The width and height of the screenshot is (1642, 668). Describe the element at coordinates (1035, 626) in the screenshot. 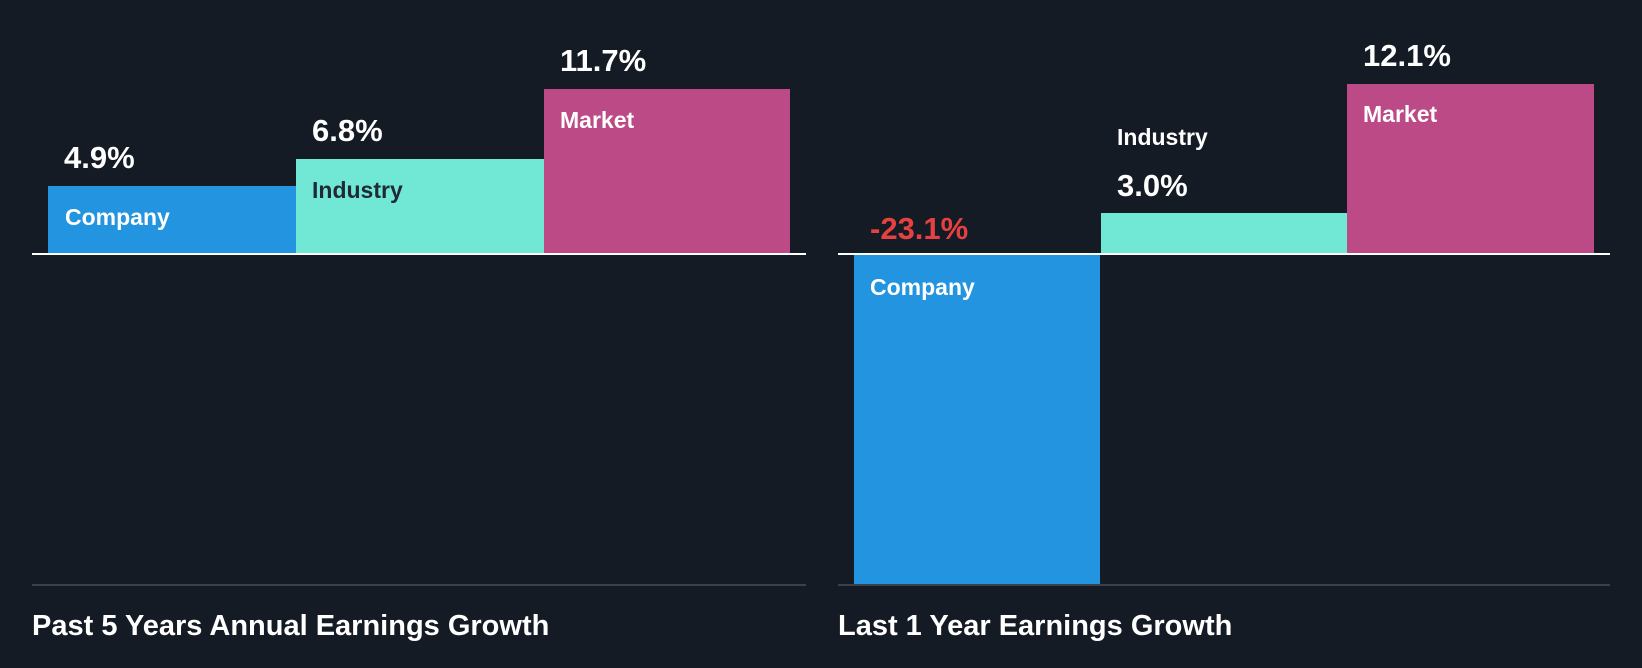

I see `chart-title: Last 1 Year Earnings Growth` at that location.